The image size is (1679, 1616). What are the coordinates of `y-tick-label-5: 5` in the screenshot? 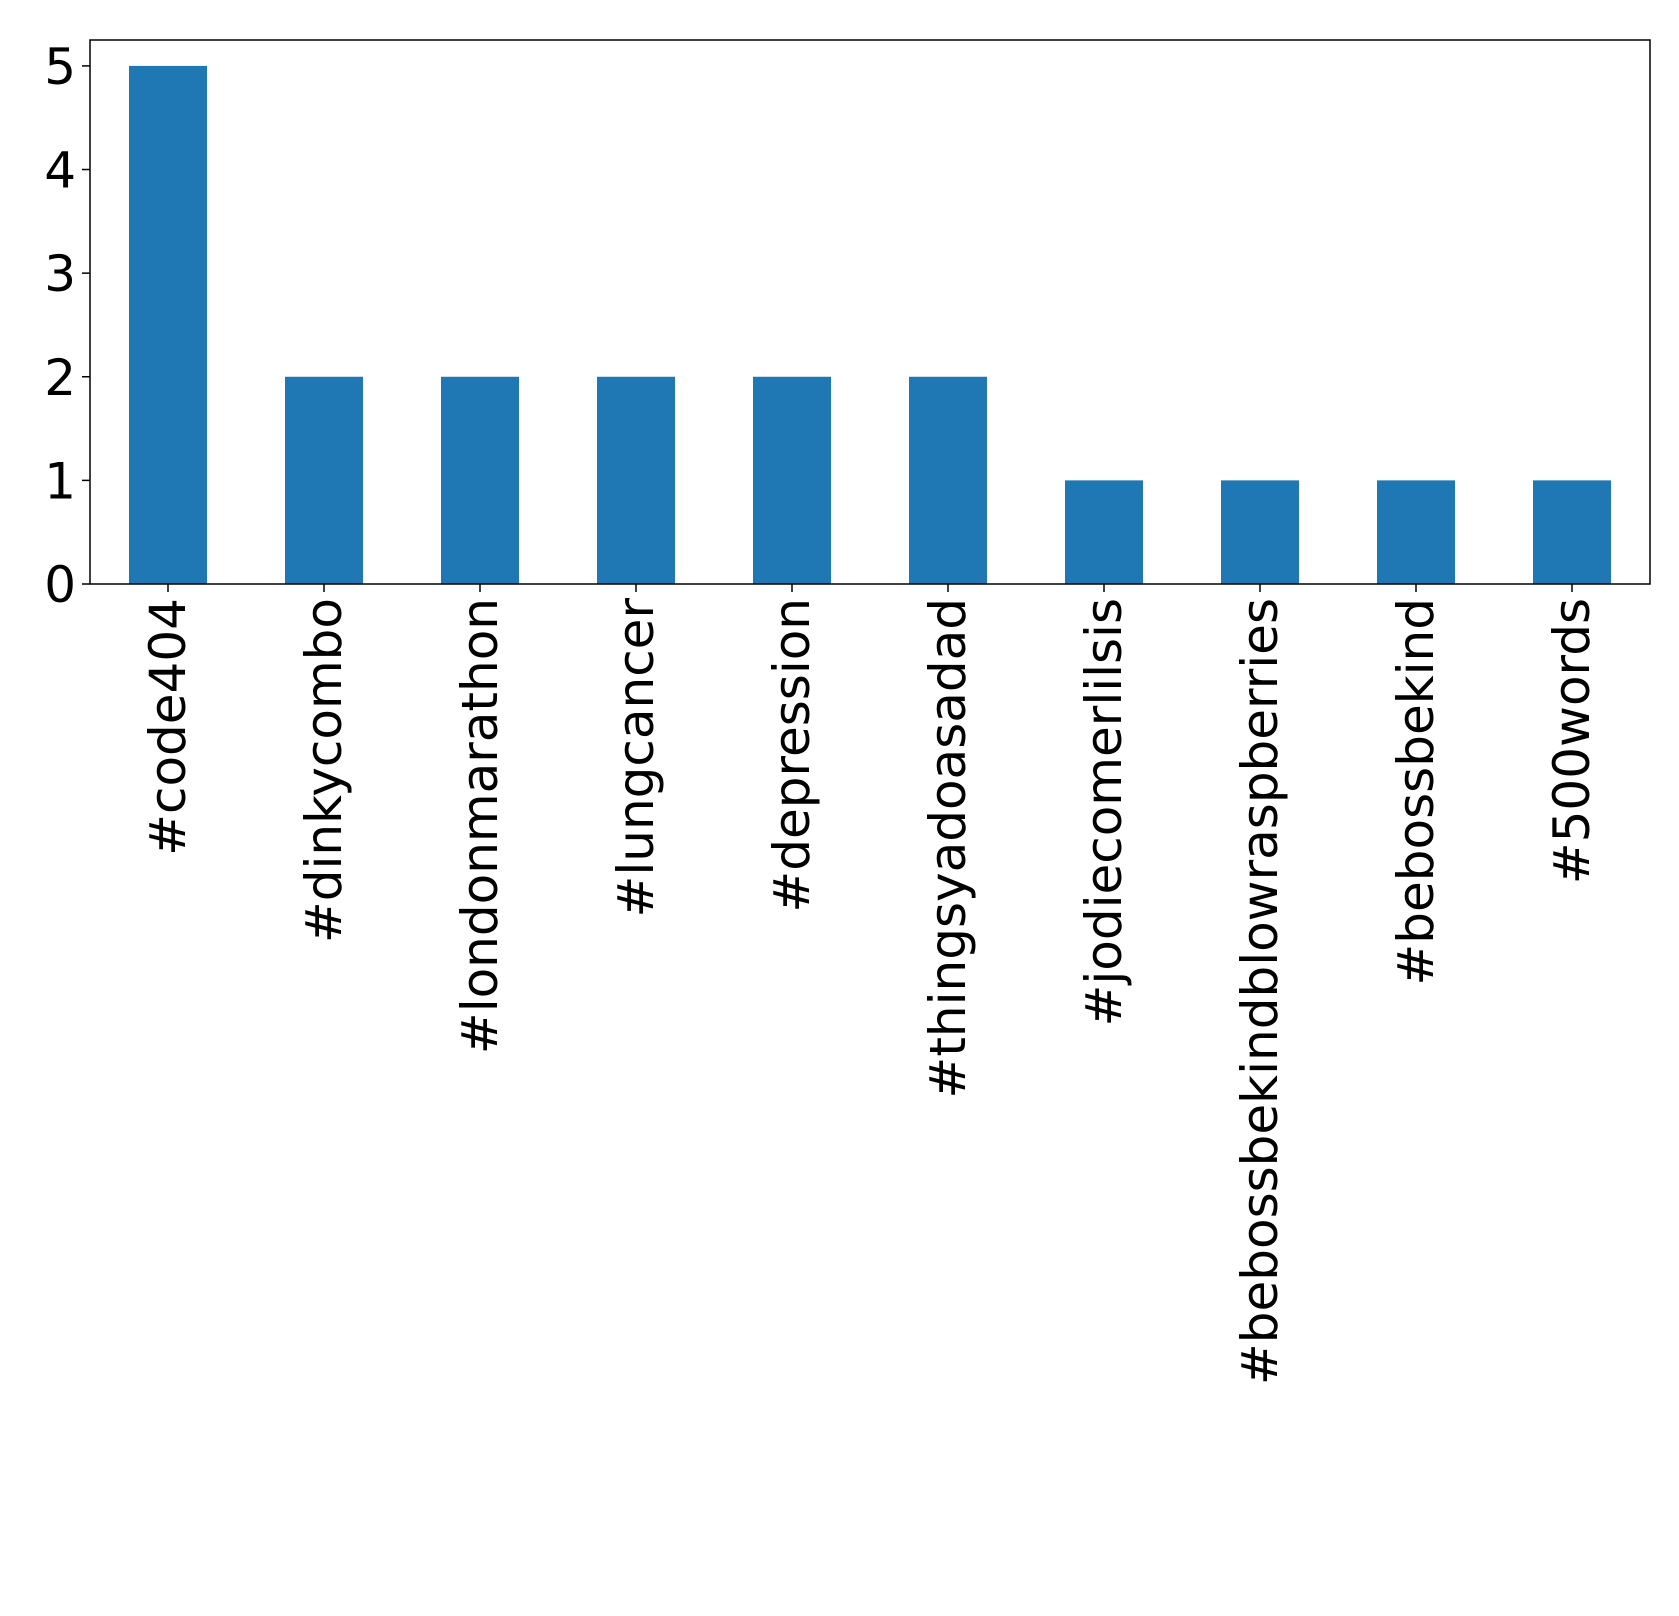 It's located at (60, 67).